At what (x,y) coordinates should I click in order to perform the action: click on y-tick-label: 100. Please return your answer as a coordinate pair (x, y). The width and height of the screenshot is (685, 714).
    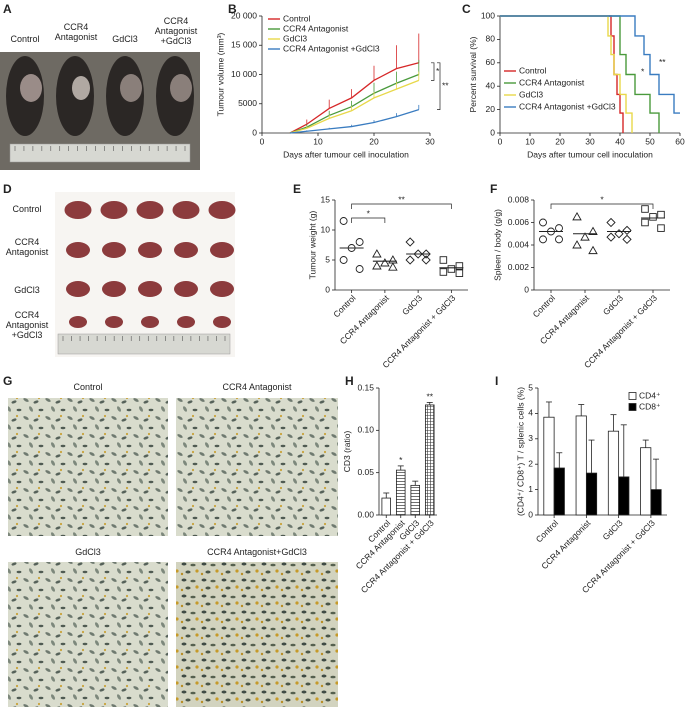
    Looking at the image, I should click on (488, 15).